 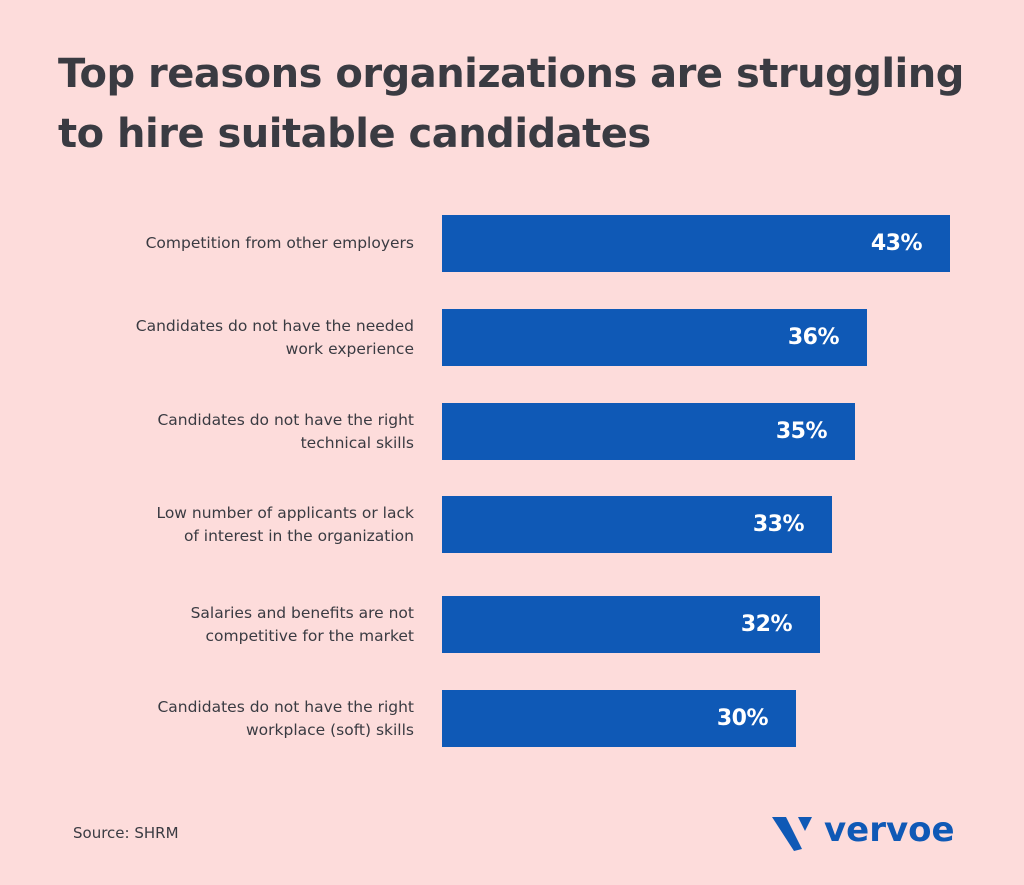 What do you see at coordinates (801, 431) in the screenshot?
I see `bar-value-label: 35%` at bounding box center [801, 431].